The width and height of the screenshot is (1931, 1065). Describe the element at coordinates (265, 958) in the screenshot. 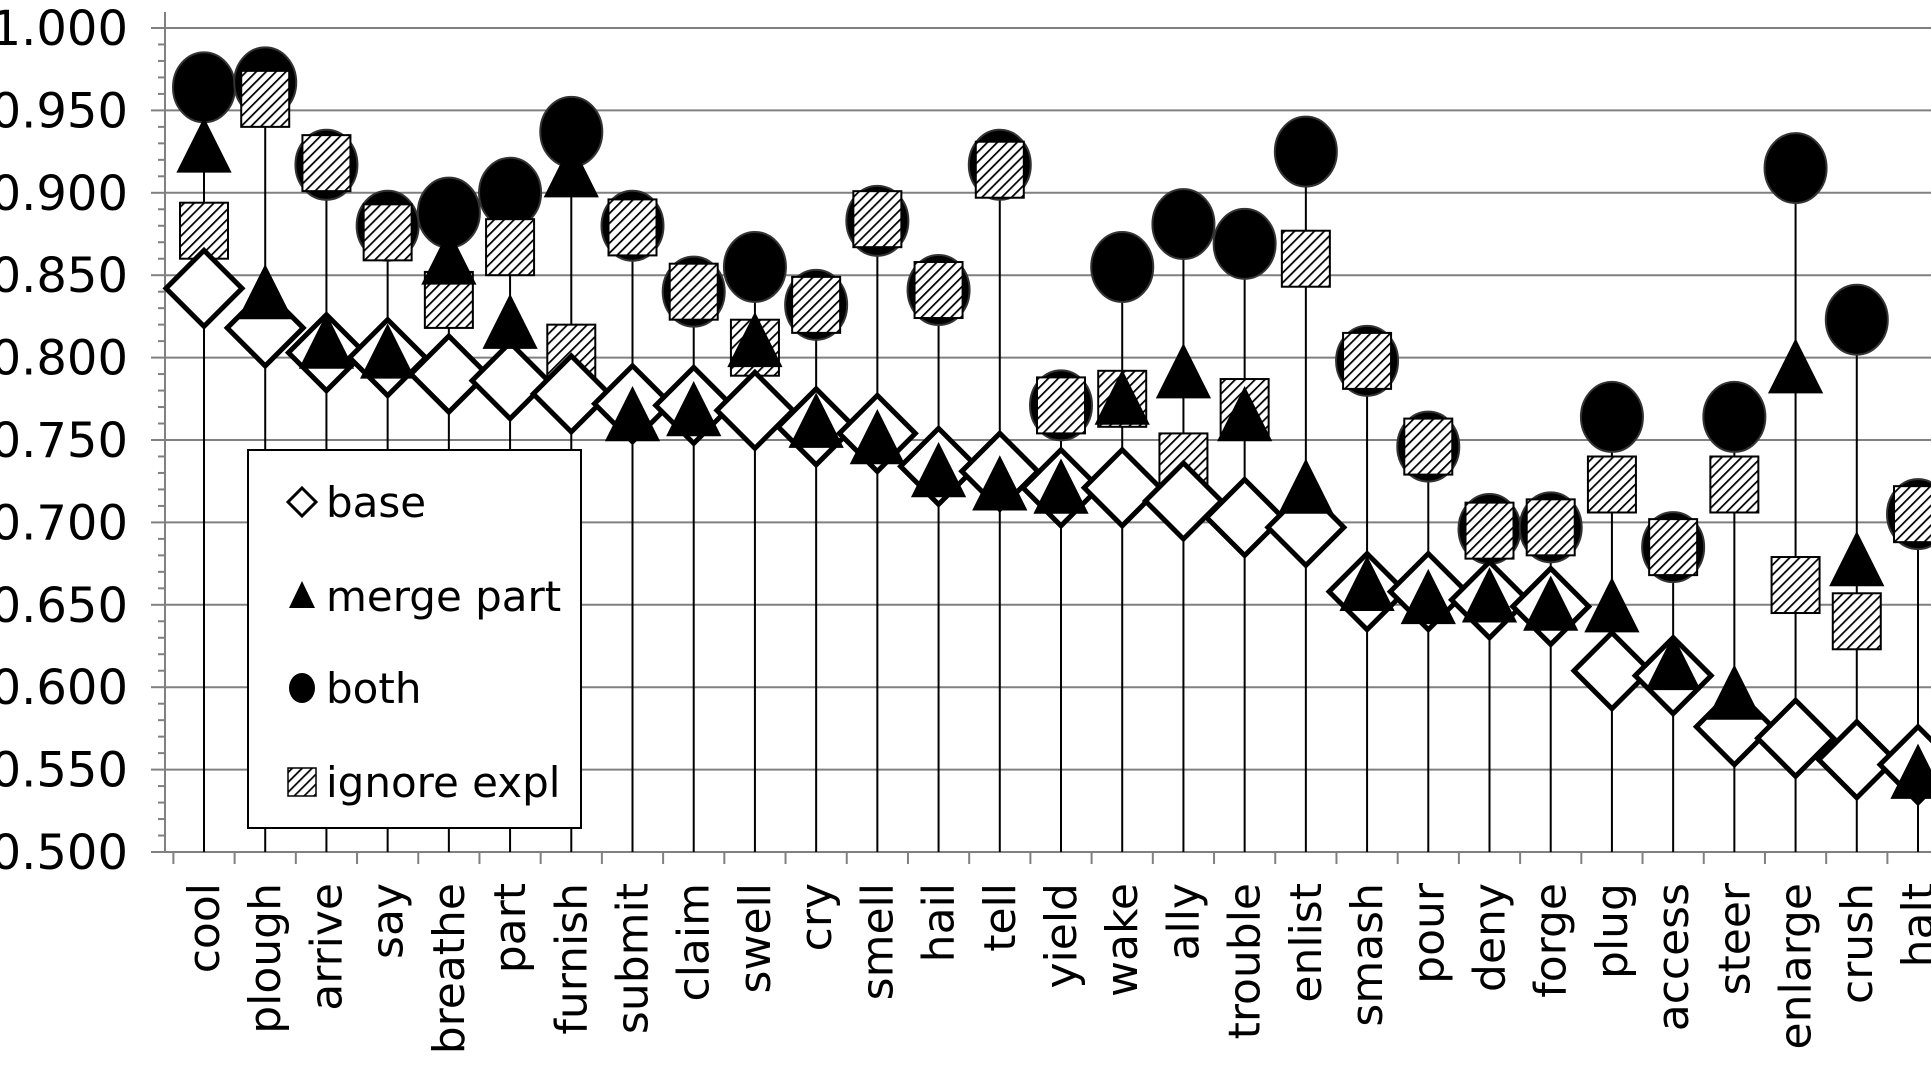

I see `x-tick-label: plough` at that location.